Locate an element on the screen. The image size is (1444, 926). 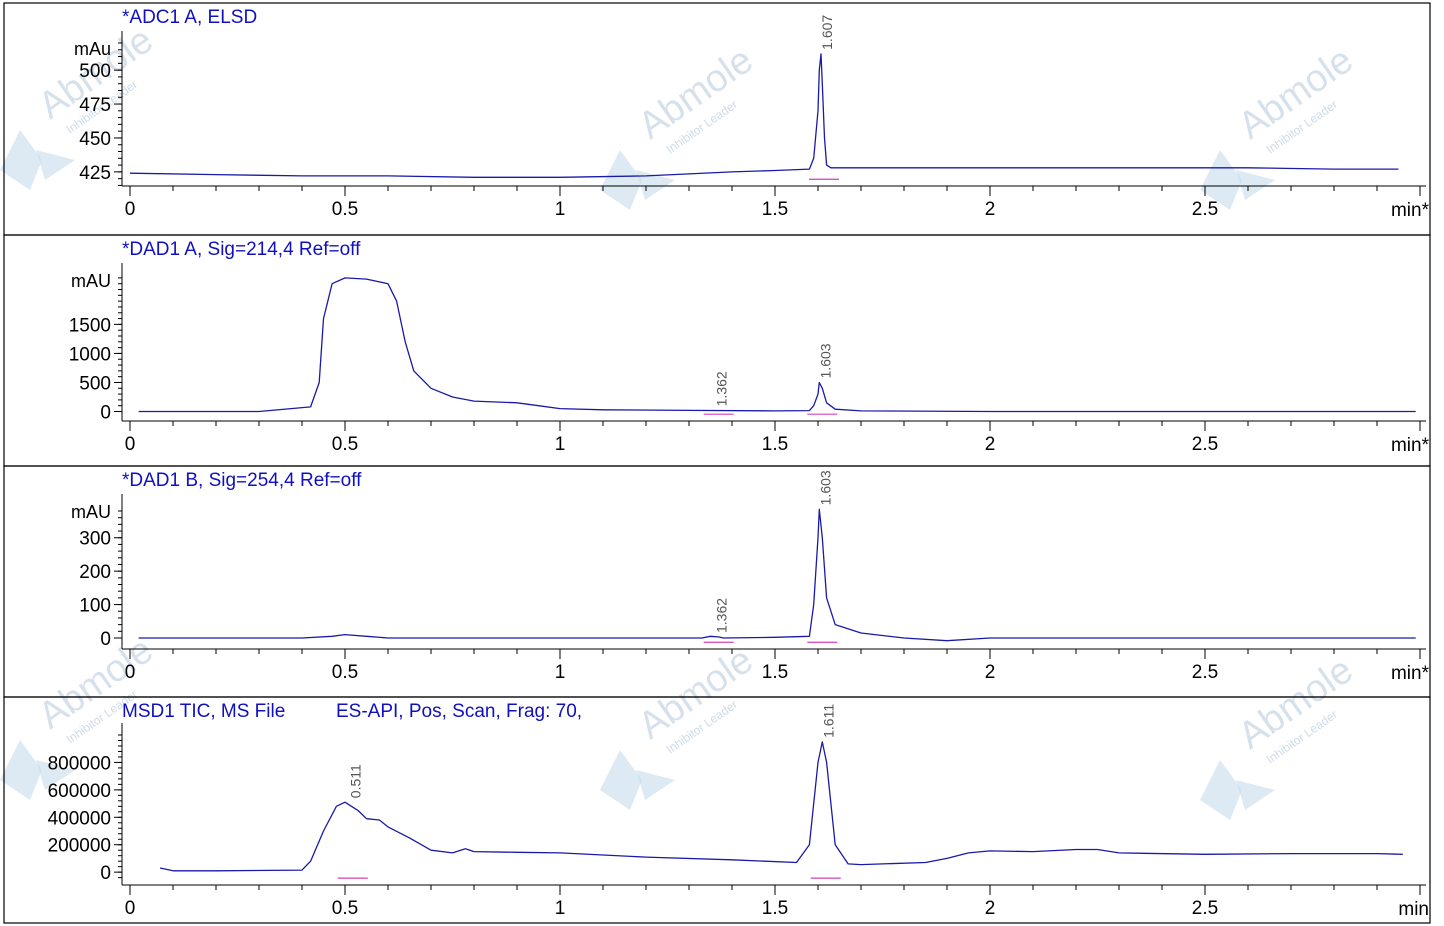
y-tick-label: 400000 is located at coordinates (79, 818).